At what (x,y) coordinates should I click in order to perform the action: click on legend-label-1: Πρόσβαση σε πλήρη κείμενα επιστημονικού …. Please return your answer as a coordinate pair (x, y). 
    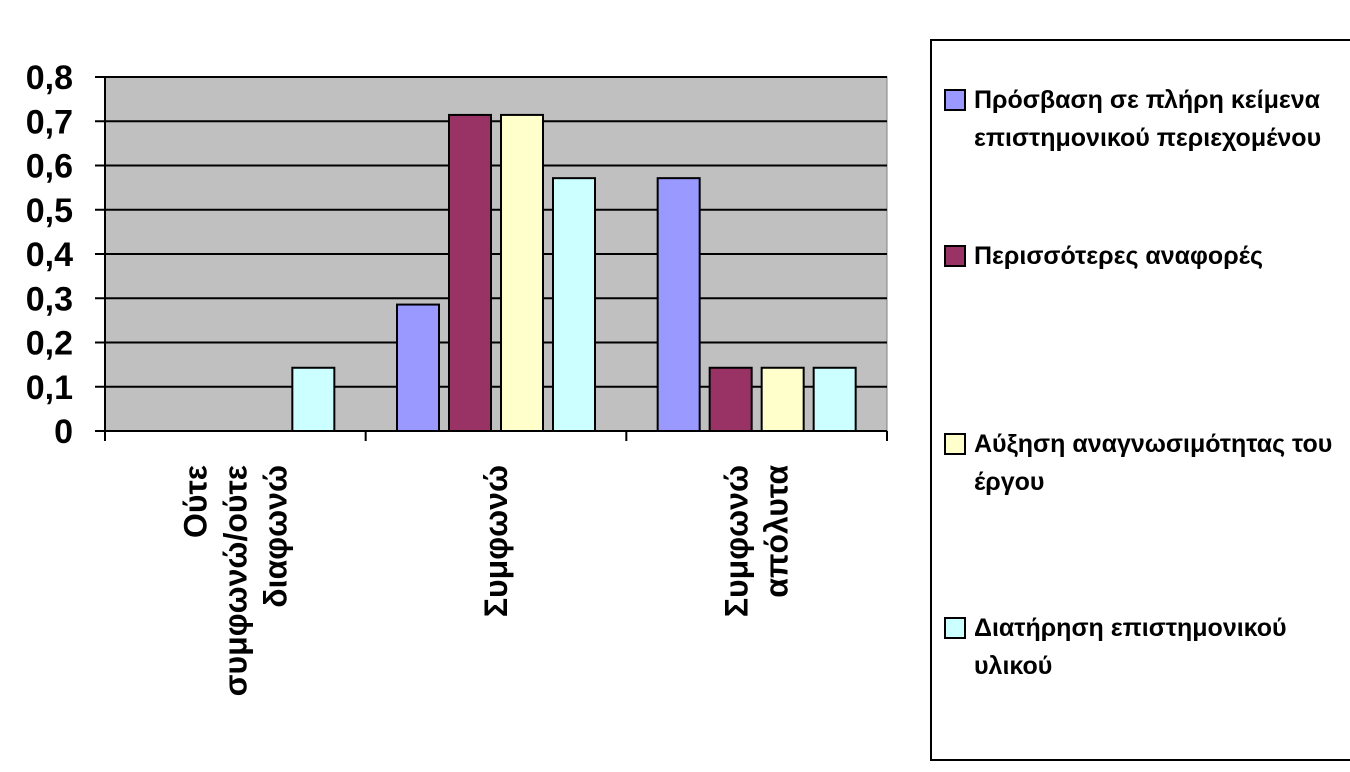
    Looking at the image, I should click on (1148, 119).